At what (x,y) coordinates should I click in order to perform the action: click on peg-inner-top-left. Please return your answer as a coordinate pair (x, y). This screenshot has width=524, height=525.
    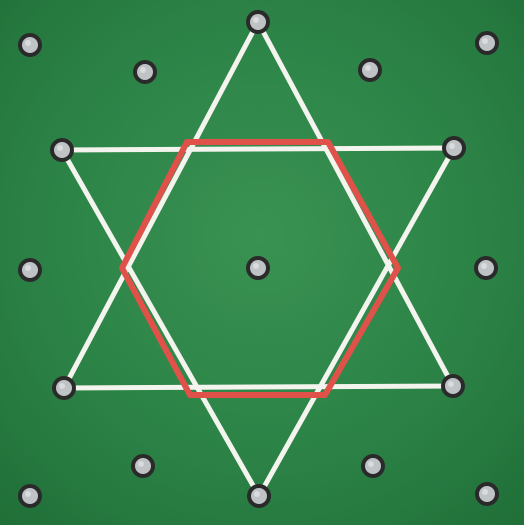
    Looking at the image, I should click on (145, 72).